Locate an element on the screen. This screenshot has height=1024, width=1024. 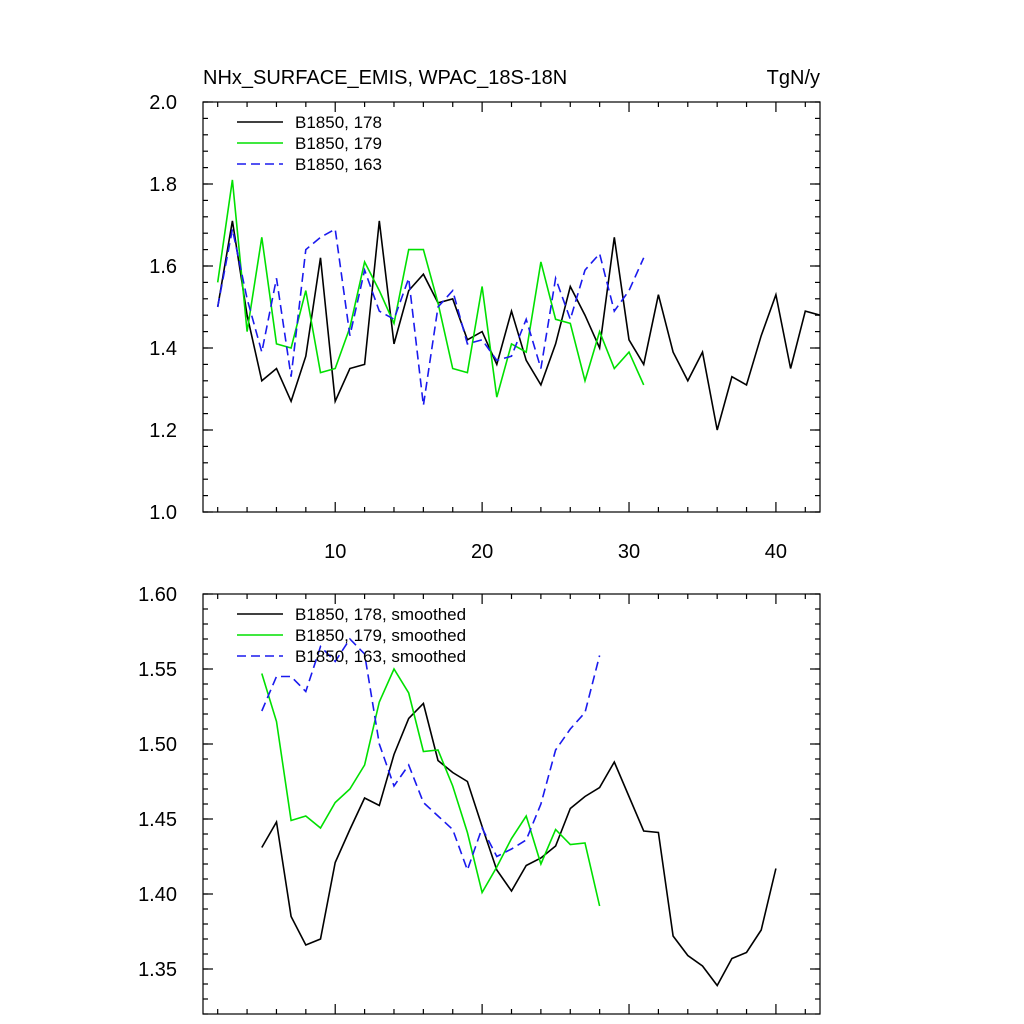
legend-label-2: B1850, 179, smoothed is located at coordinates (380, 635).